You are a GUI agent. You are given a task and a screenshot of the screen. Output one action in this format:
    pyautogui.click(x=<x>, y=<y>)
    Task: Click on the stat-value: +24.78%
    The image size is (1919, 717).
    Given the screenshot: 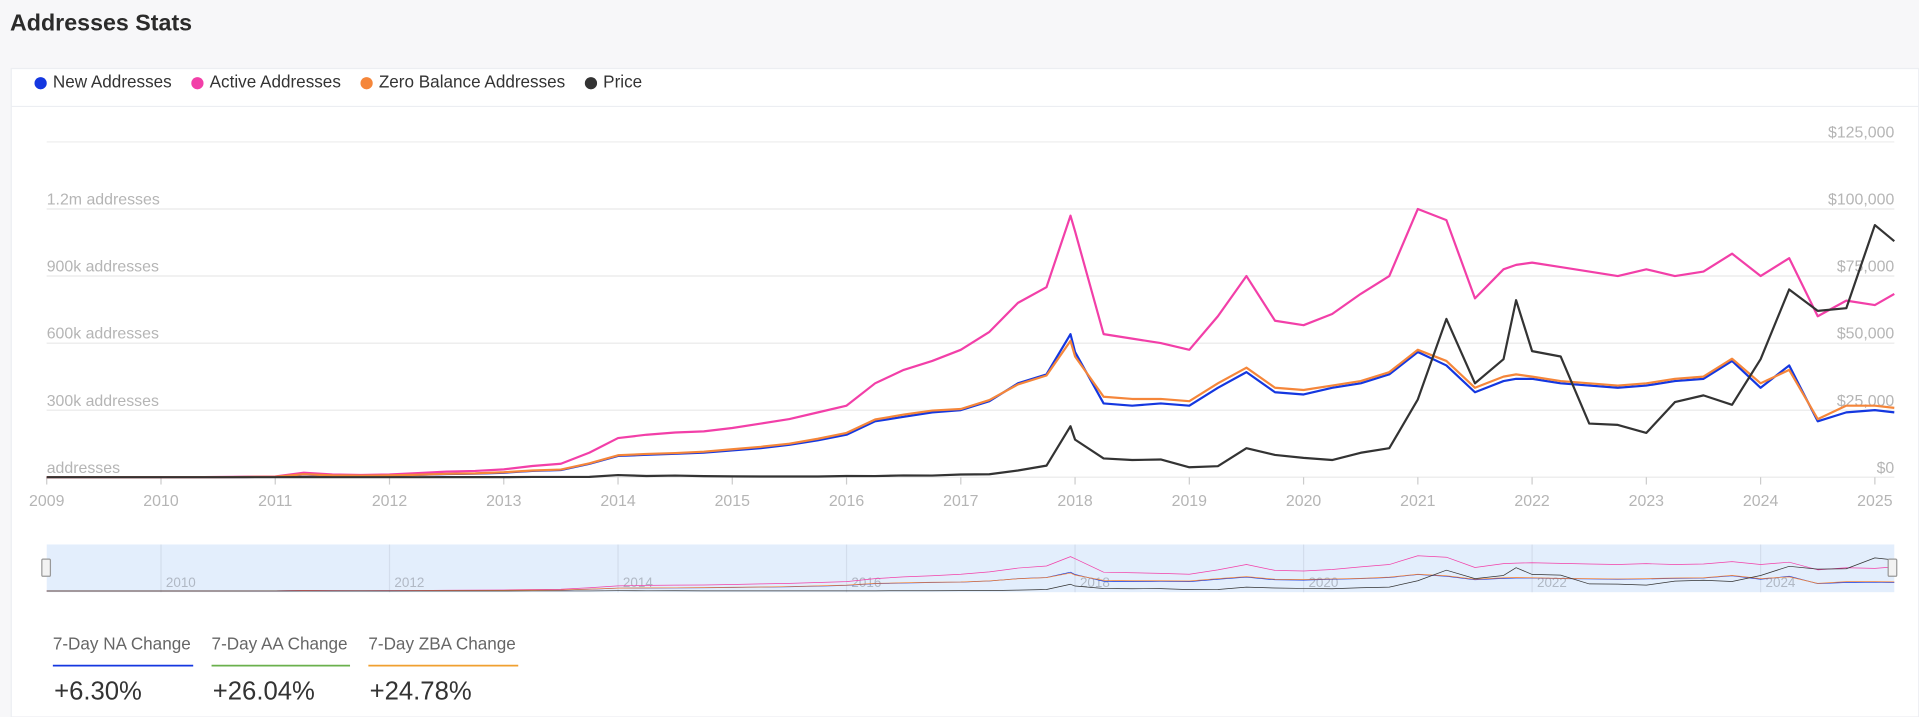 What is the action you would take?
    pyautogui.click(x=421, y=691)
    